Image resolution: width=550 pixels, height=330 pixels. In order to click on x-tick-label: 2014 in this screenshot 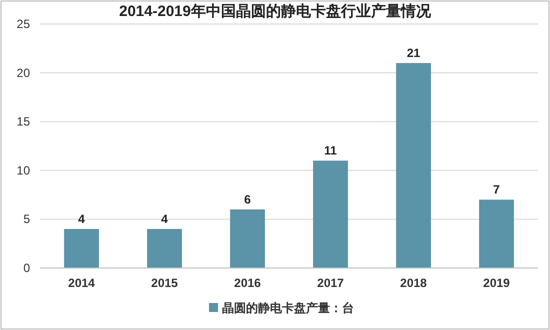, I will do `click(82, 283)`.